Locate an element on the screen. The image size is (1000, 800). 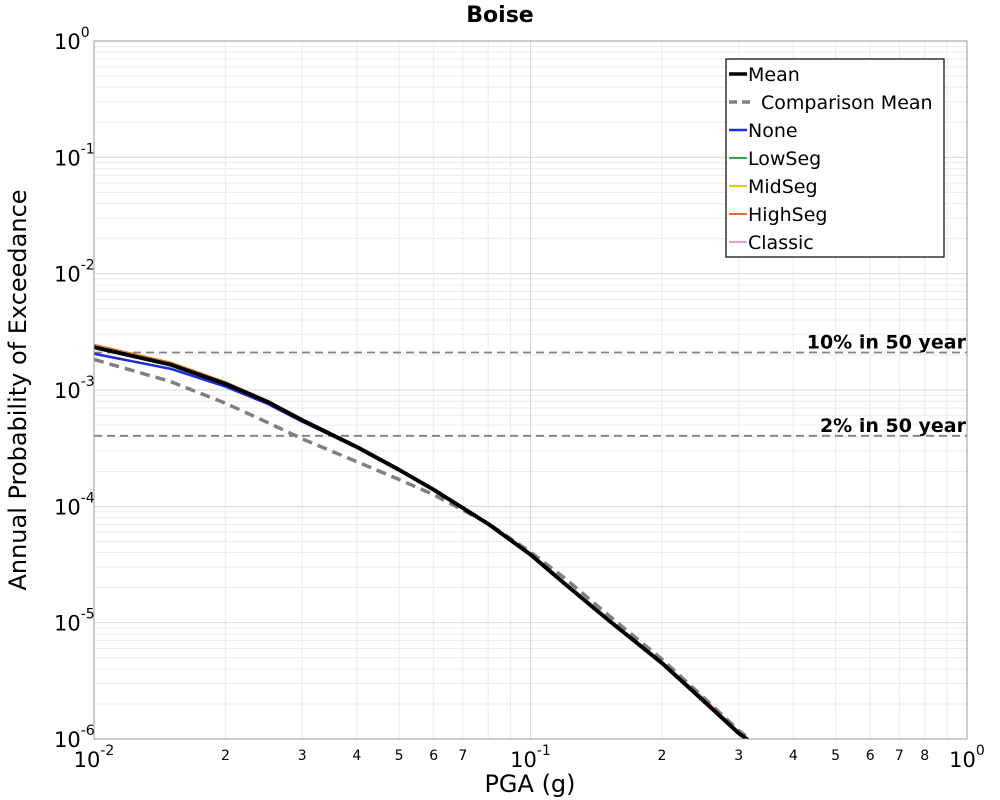
legend-label: LowSeg is located at coordinates (784, 159).